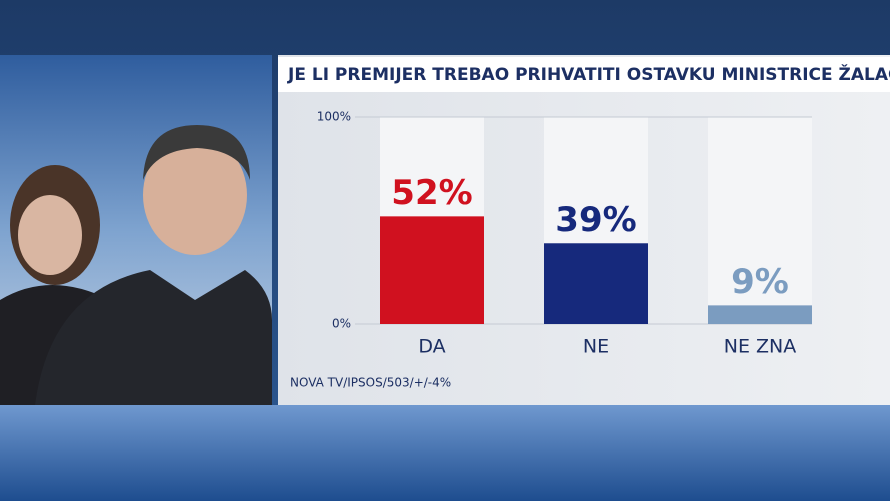 The image size is (890, 501). What do you see at coordinates (431, 193) in the screenshot?
I see `value-label: 52%` at bounding box center [431, 193].